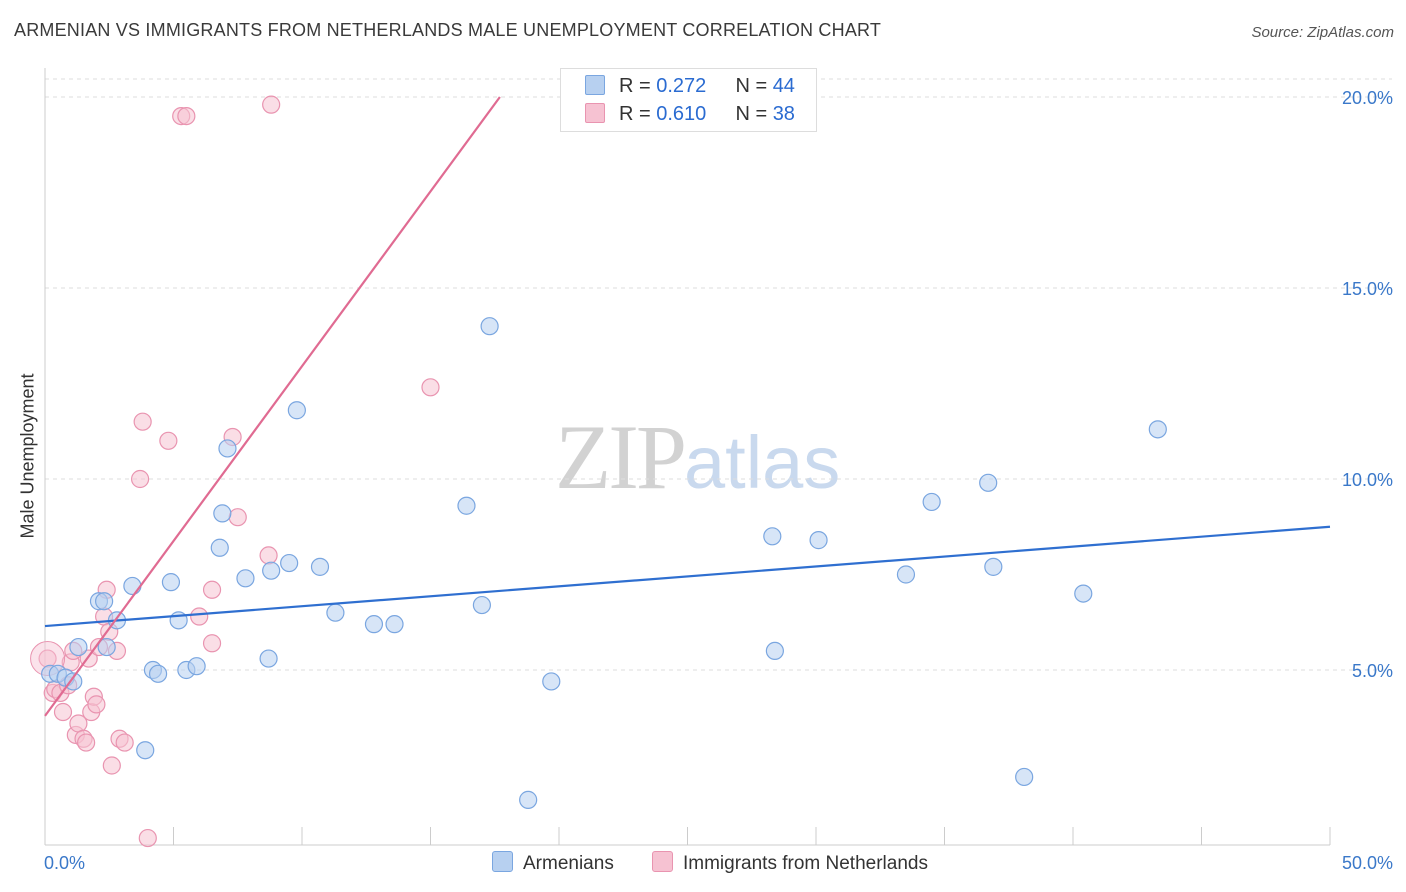 This screenshot has height=892, width=1406. I want to click on legend-swatch-armenians, so click(502, 861).